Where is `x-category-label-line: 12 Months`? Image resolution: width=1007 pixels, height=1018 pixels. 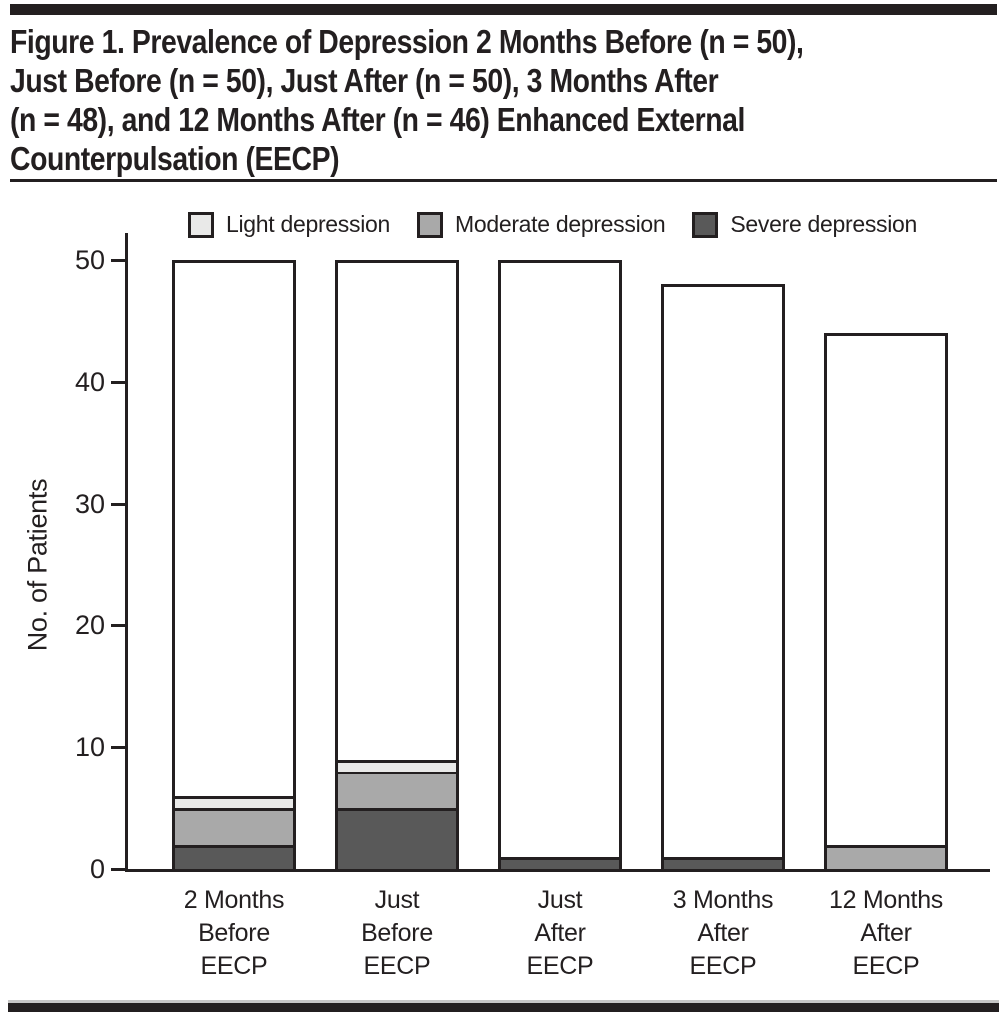 x-category-label-line: 12 Months is located at coordinates (886, 900).